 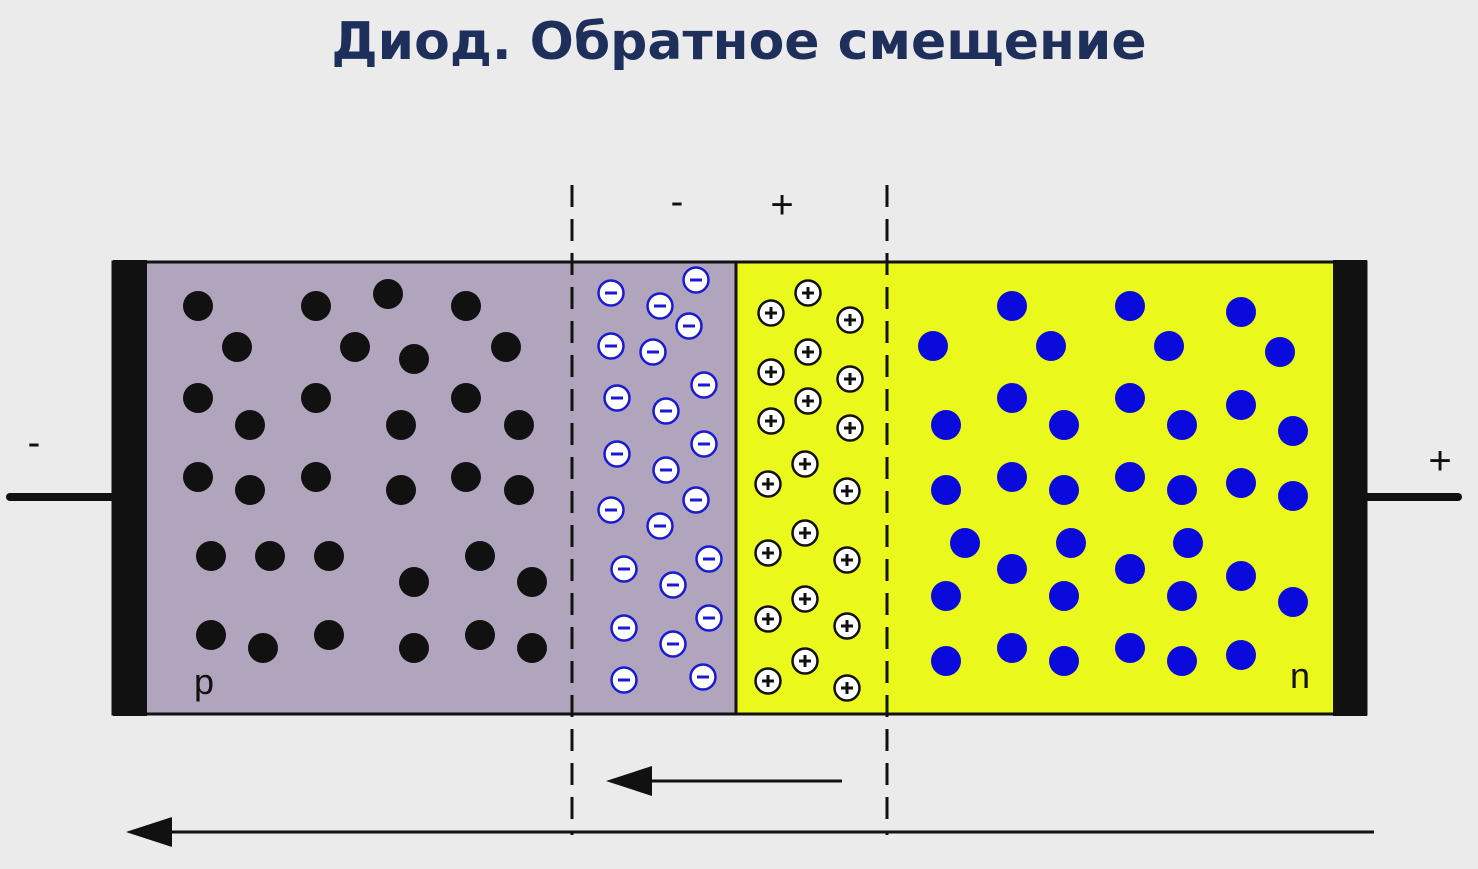 What do you see at coordinates (1300, 675) in the screenshot?
I see `n-region-label: n` at bounding box center [1300, 675].